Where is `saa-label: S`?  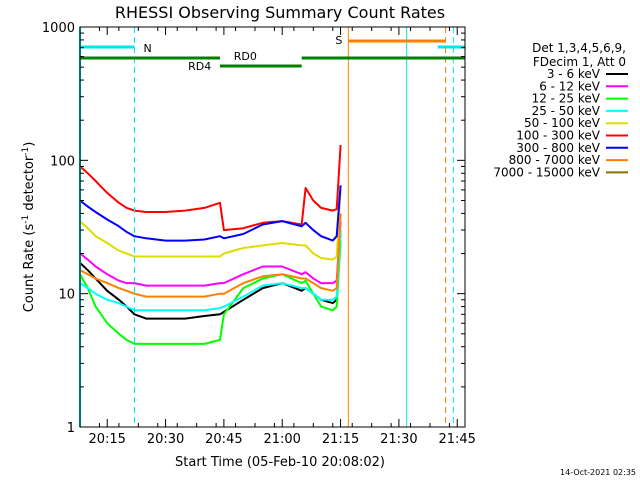 saa-label: S is located at coordinates (338, 40).